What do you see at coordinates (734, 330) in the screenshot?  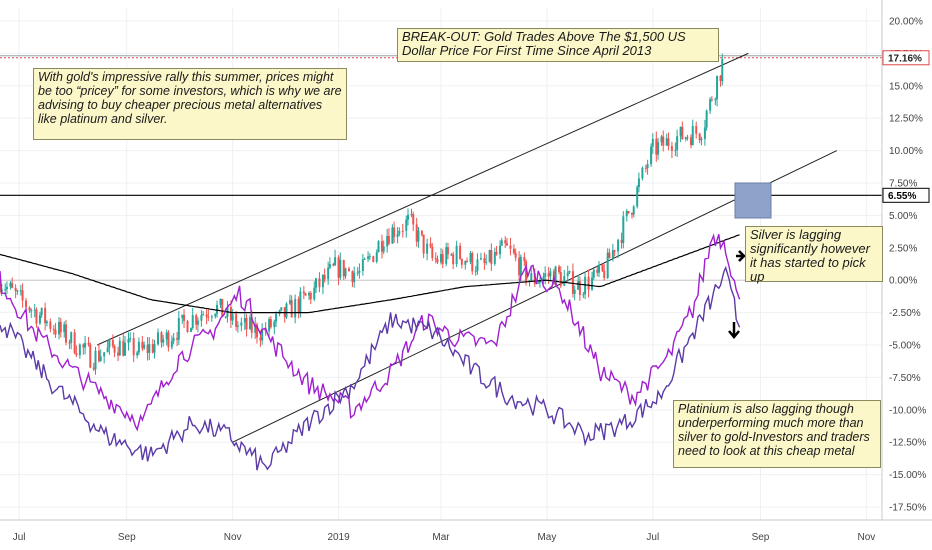 I see `arrow-down-icon` at bounding box center [734, 330].